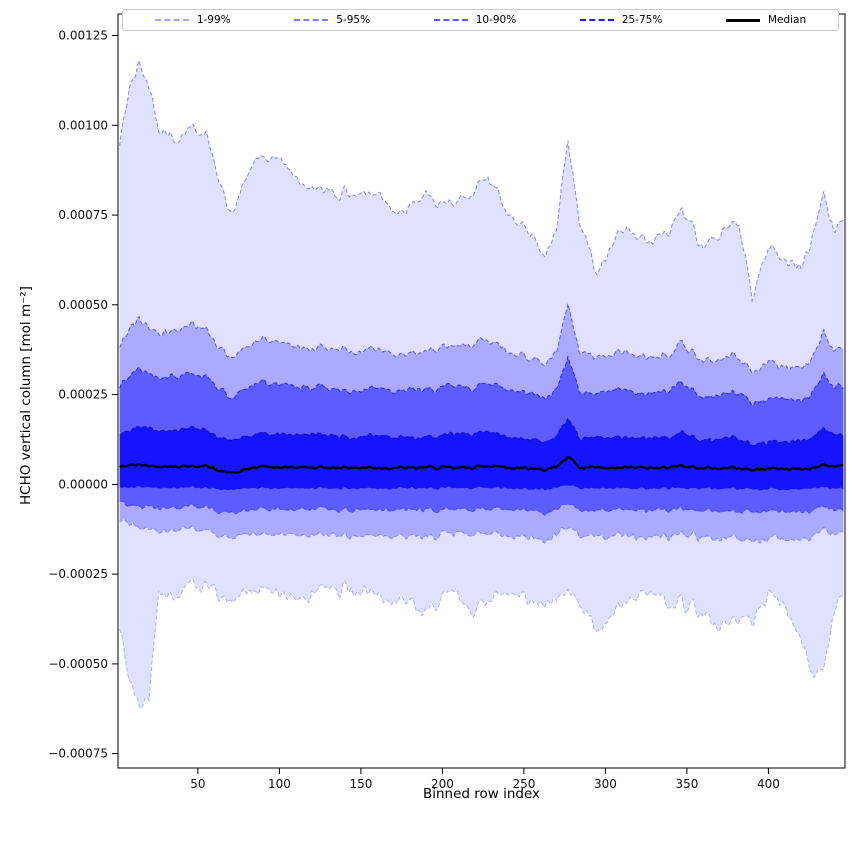  What do you see at coordinates (523, 784) in the screenshot?
I see `svg-text: 250` at bounding box center [523, 784].